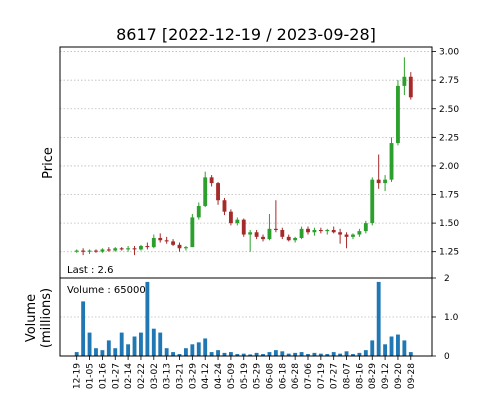  I want to click on x-tick-label: 07-27, so click(335, 376).